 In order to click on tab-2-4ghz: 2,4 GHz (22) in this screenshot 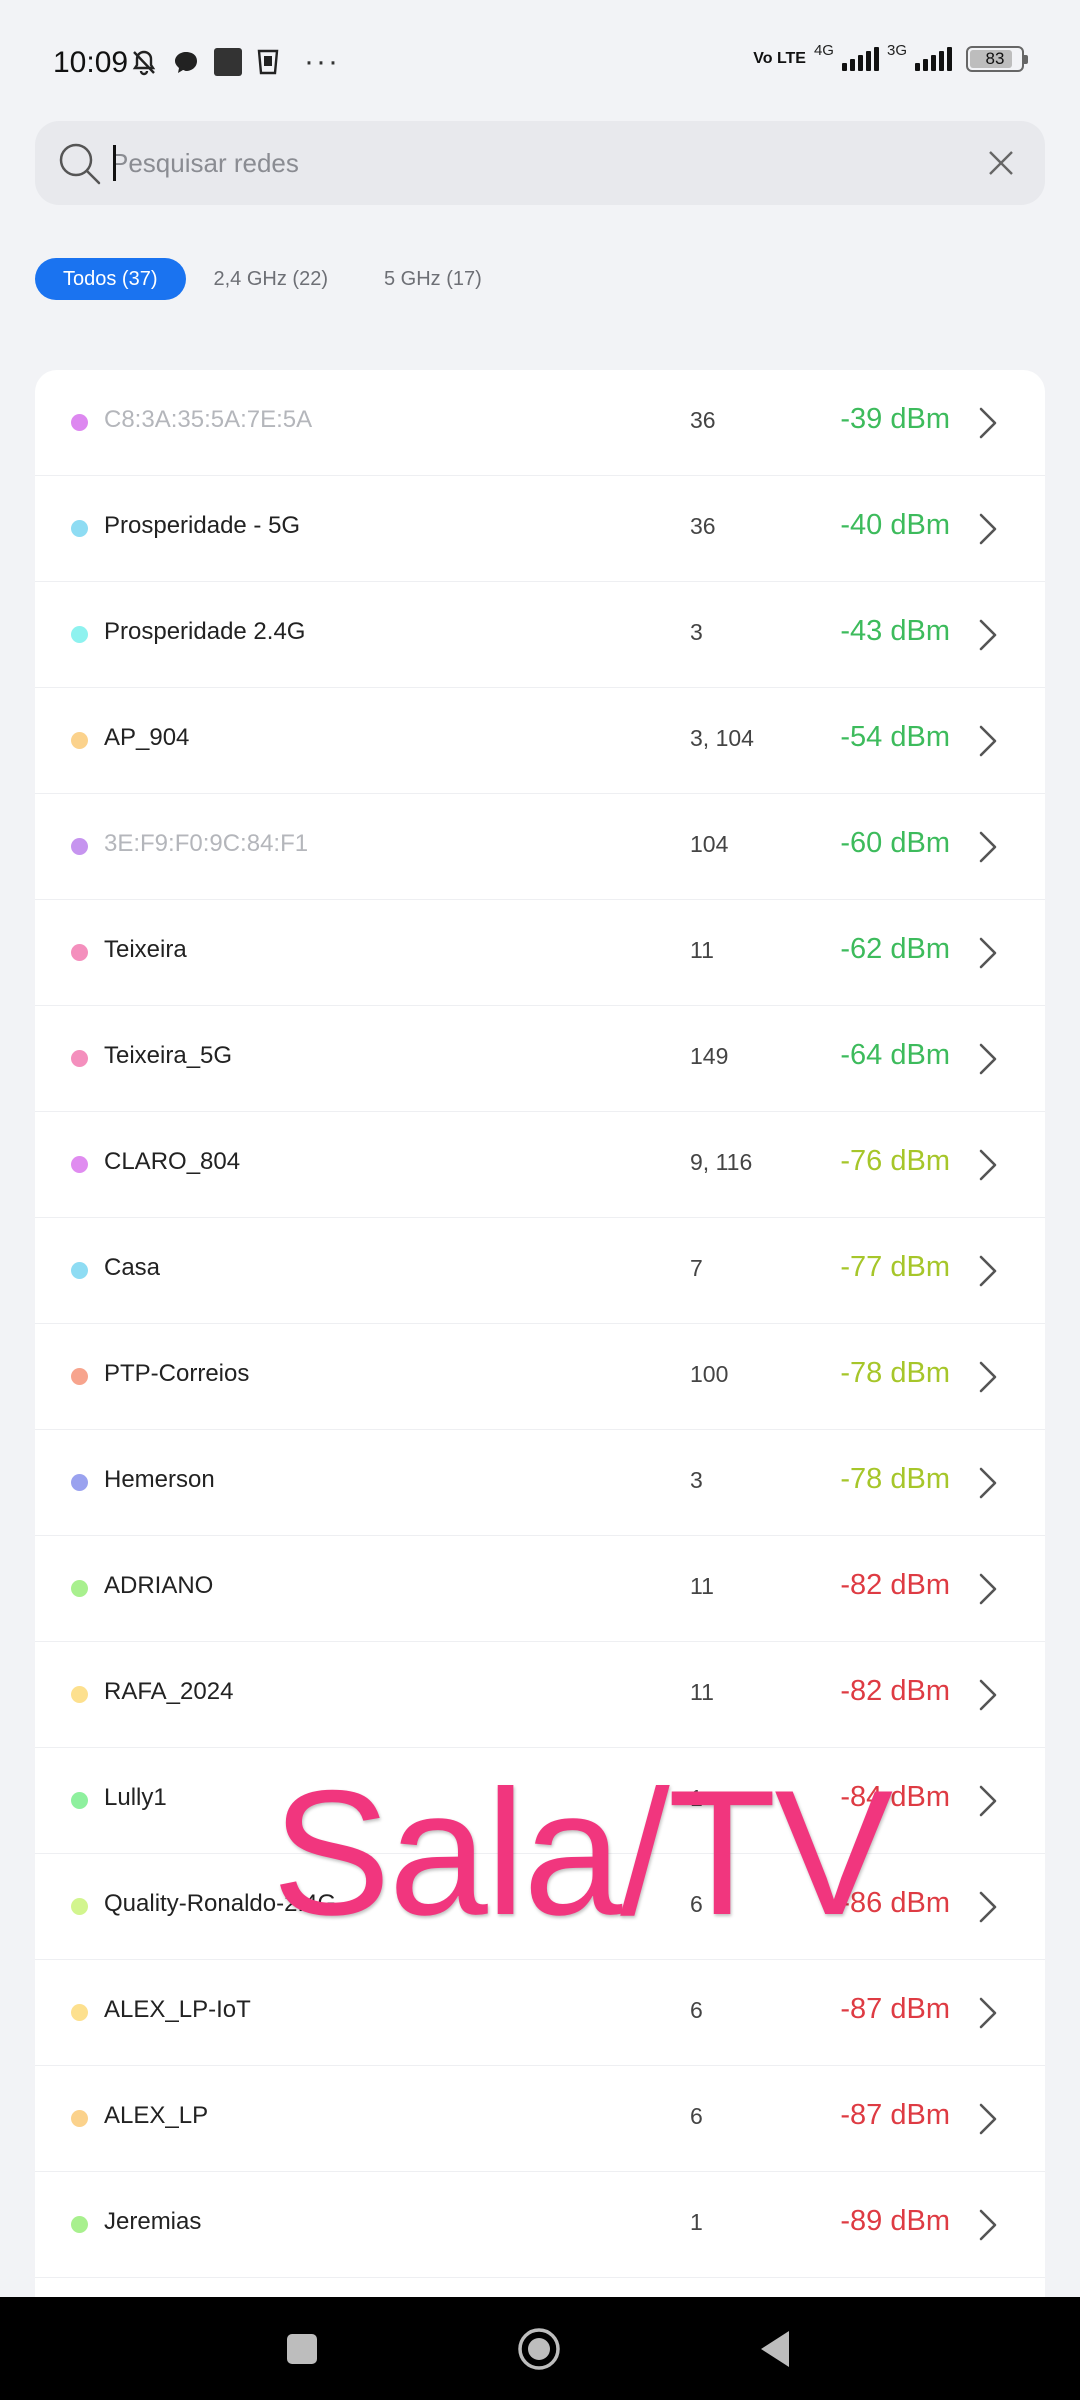, I will do `click(270, 279)`.